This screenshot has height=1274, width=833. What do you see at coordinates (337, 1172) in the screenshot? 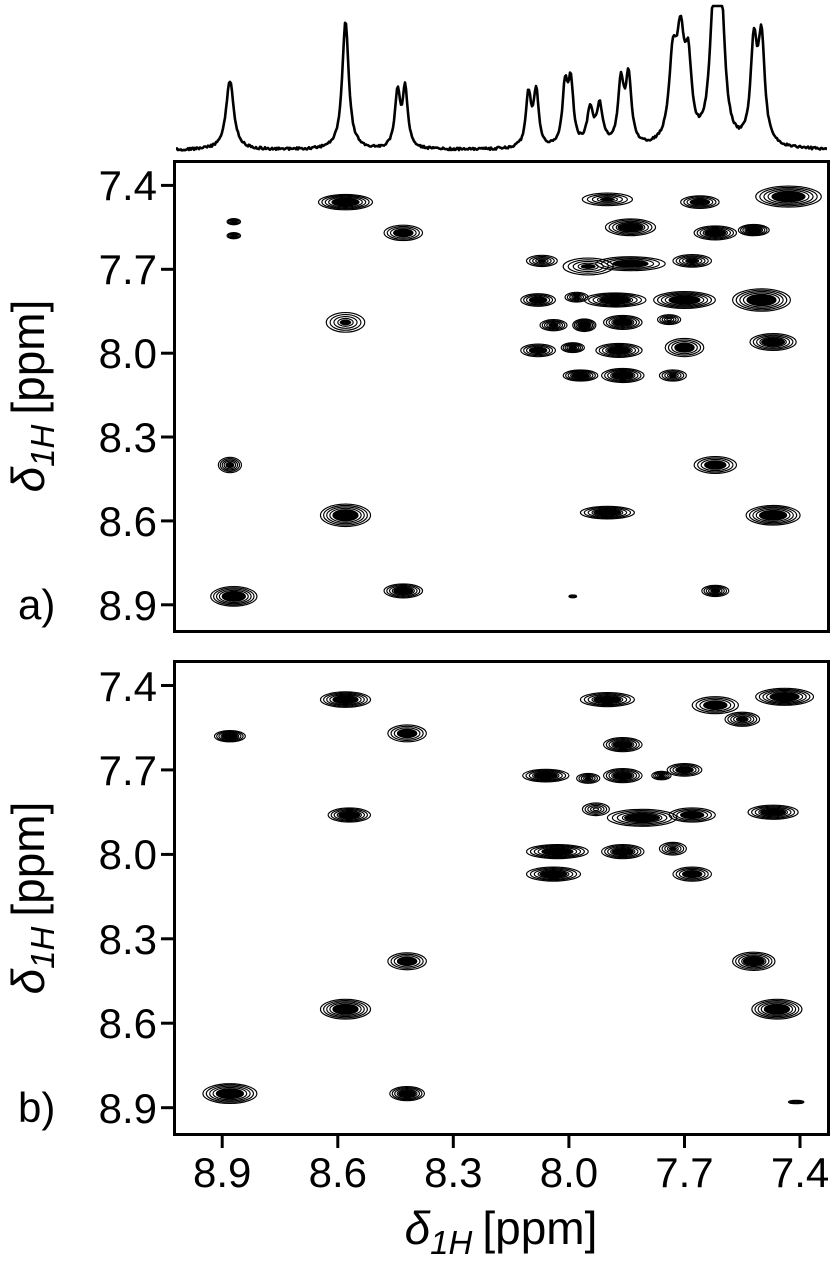
I see `x-tick-label: 8.6` at bounding box center [337, 1172].